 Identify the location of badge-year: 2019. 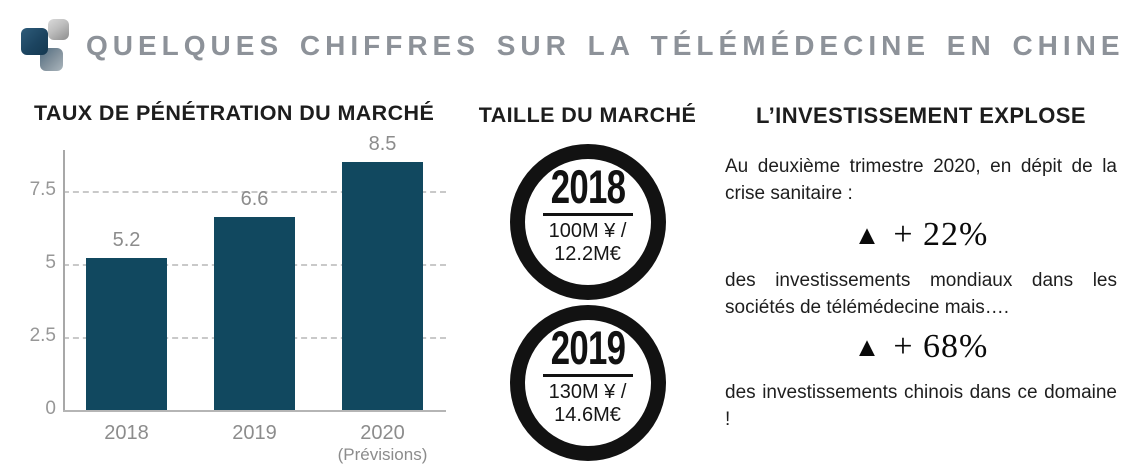
(587, 347).